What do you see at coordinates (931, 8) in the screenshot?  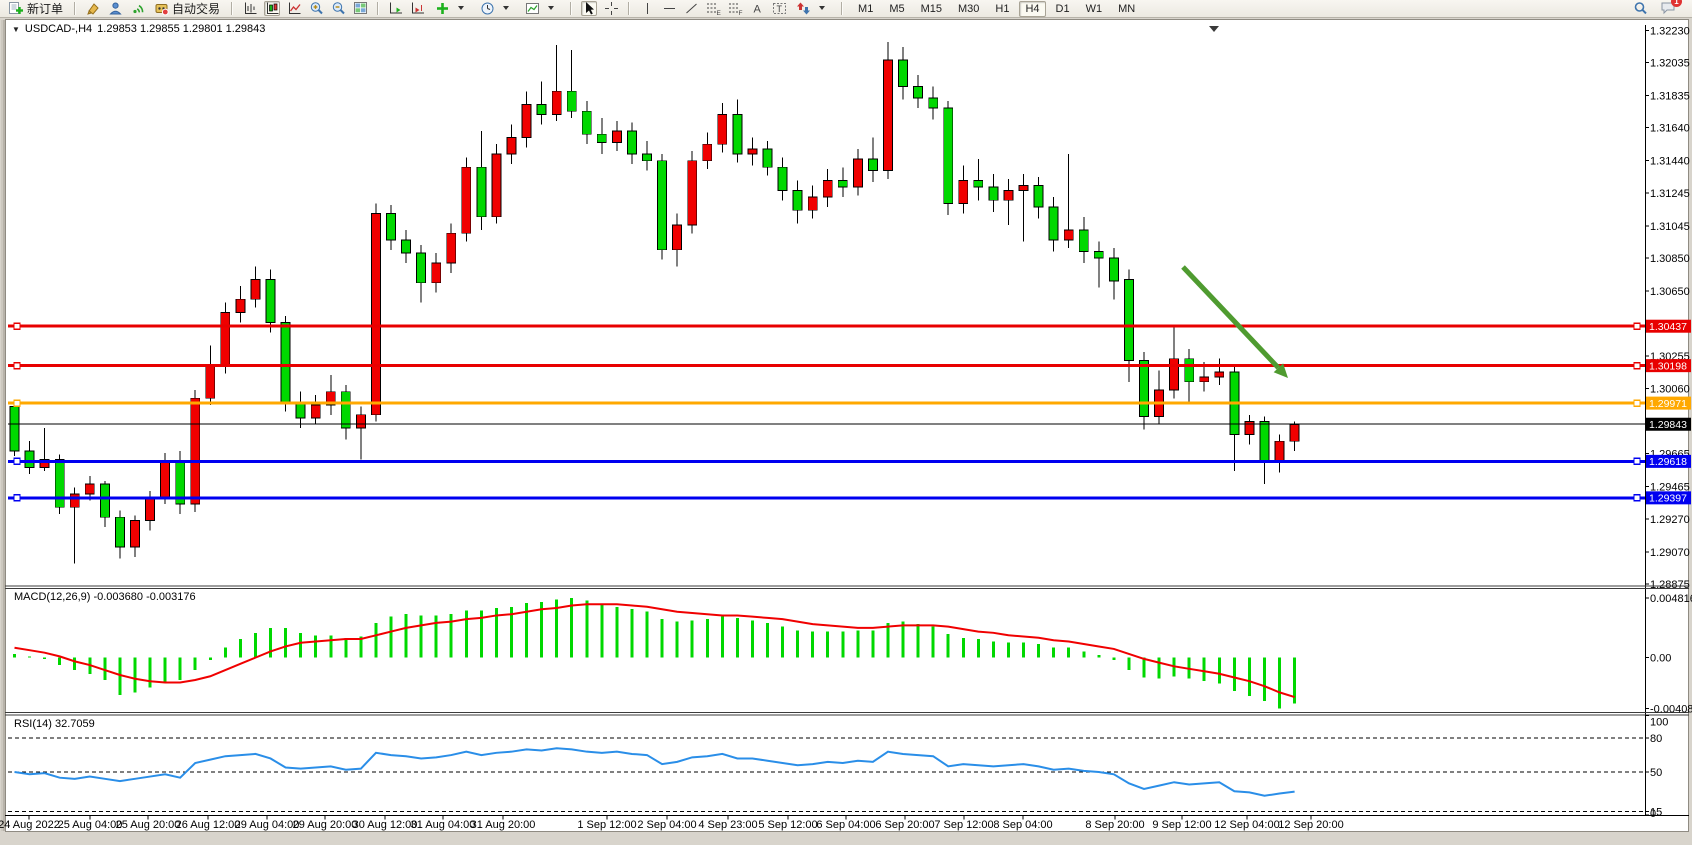 I see `timeframe-button-m15: M15` at bounding box center [931, 8].